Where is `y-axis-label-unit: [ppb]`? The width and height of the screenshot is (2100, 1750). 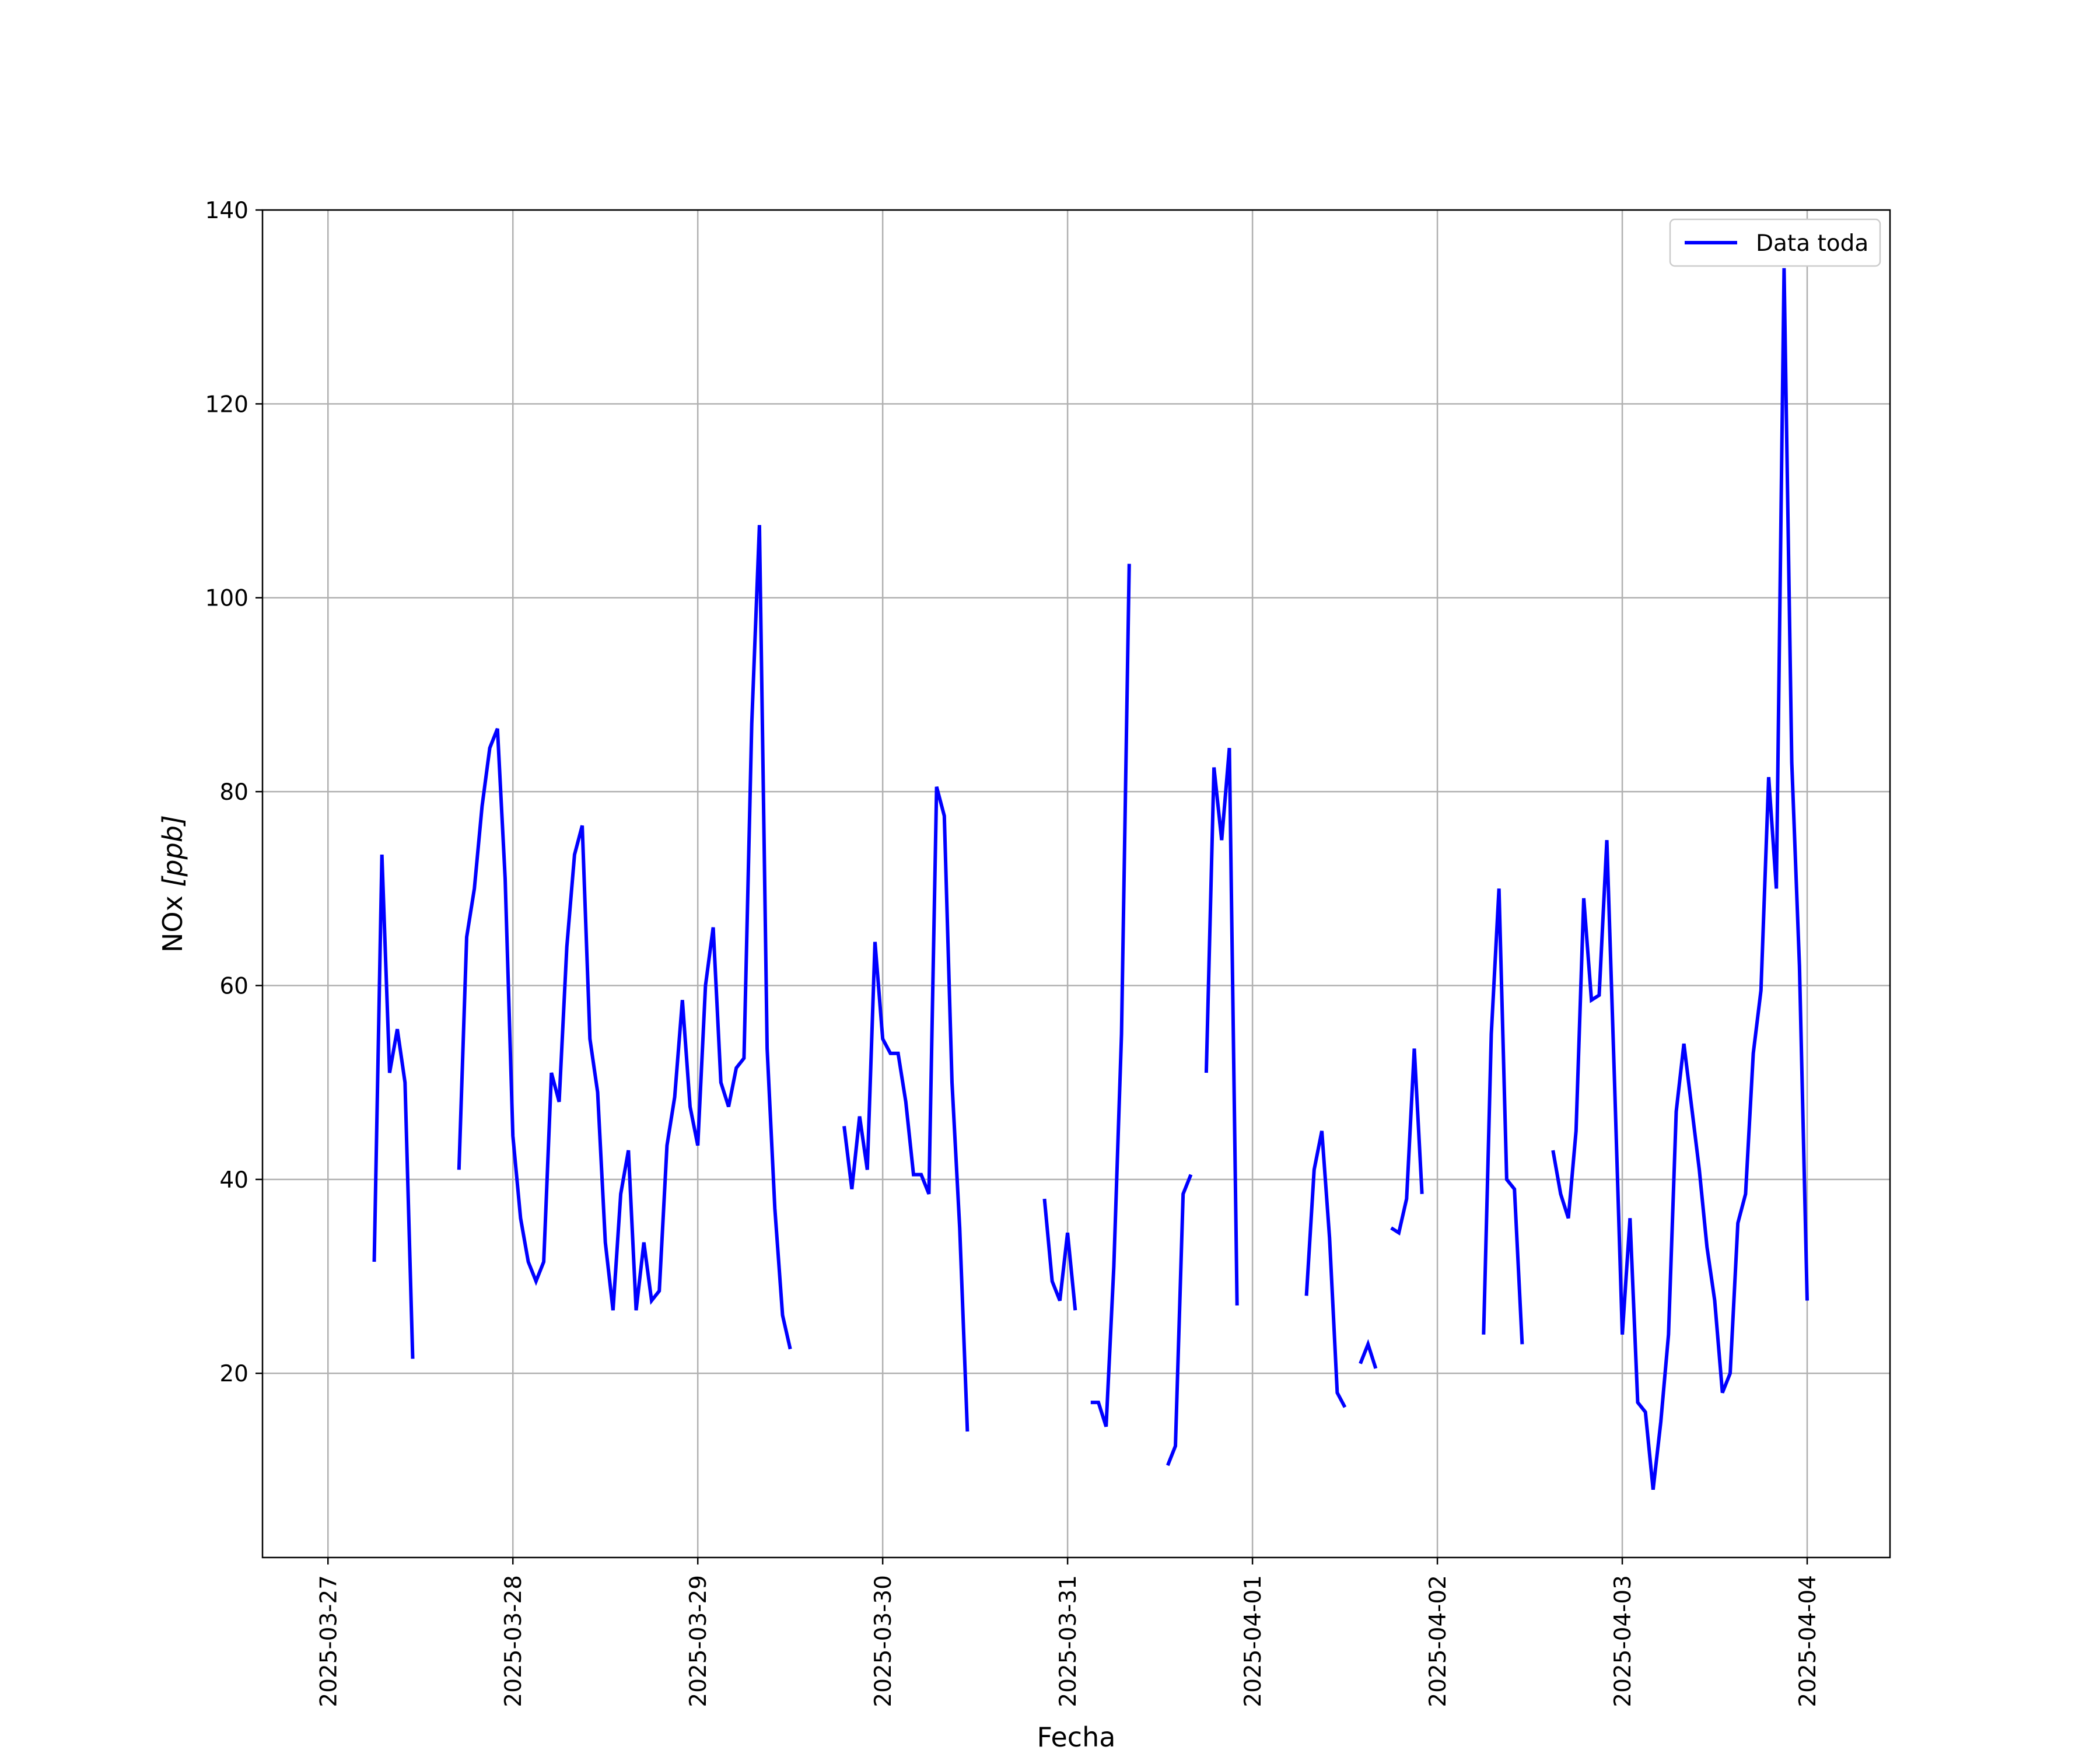 y-axis-label-unit: [ppb] is located at coordinates (173, 851).